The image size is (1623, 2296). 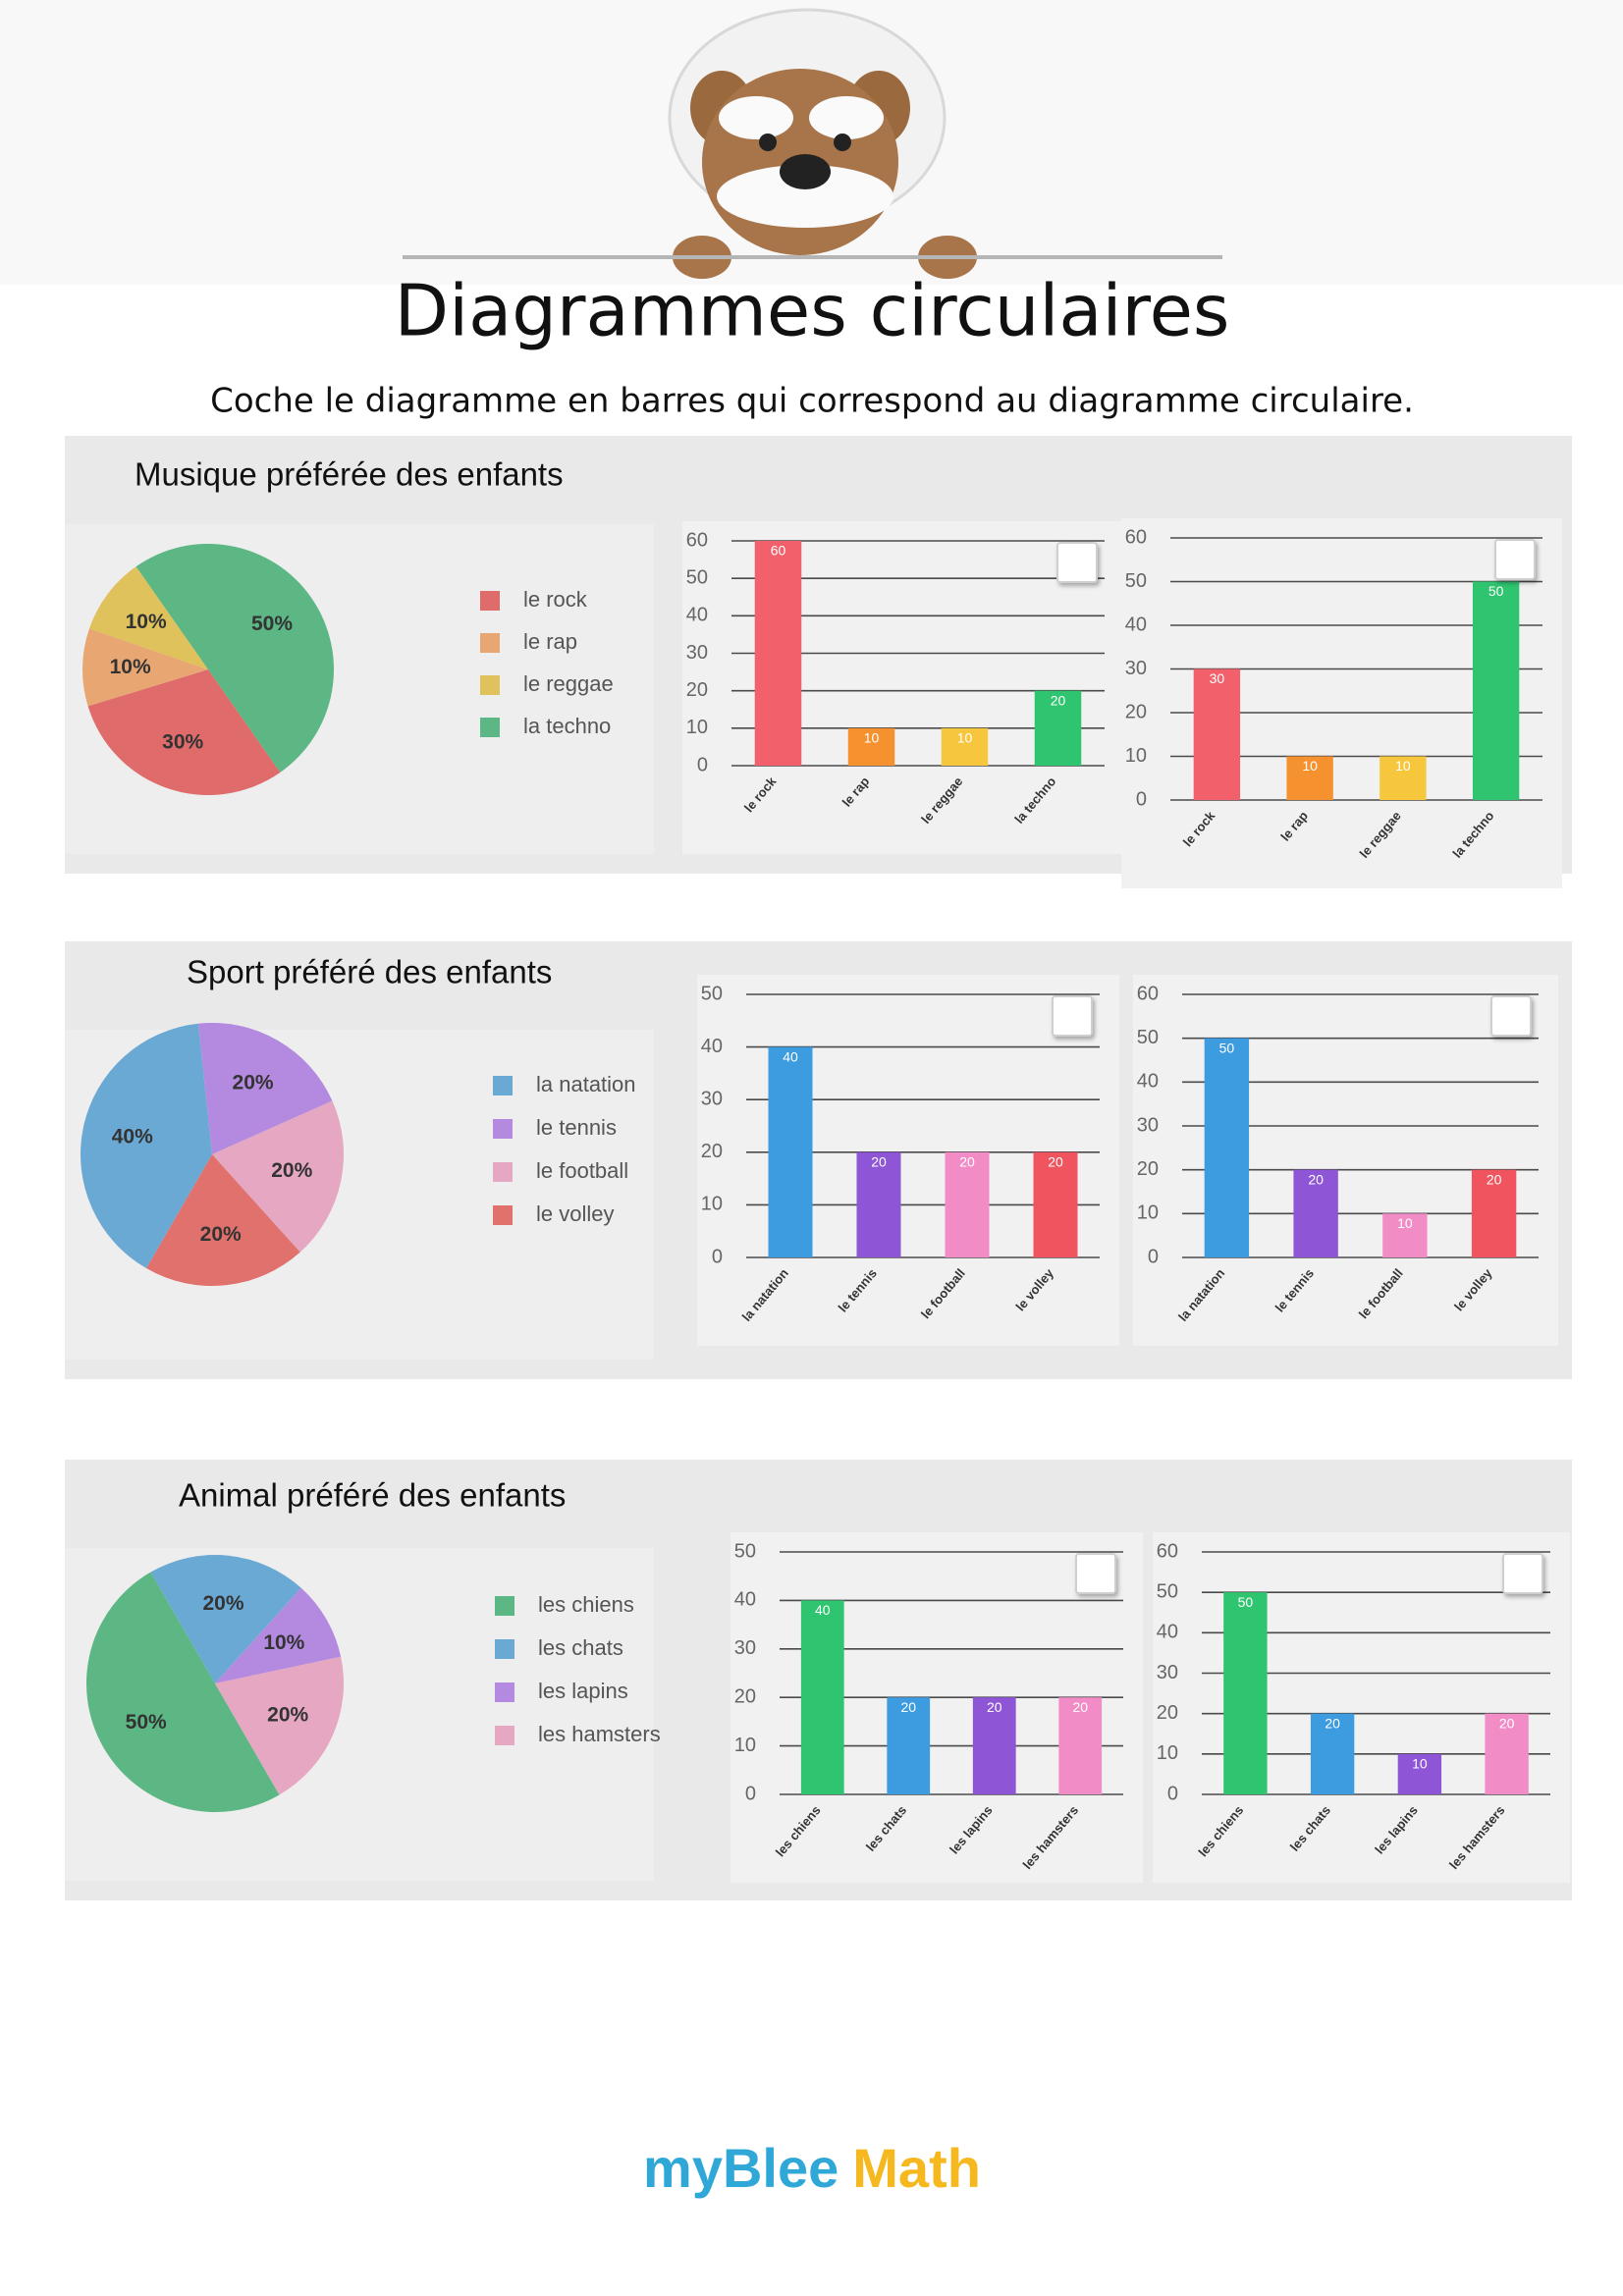 What do you see at coordinates (586, 1605) in the screenshot?
I see `legend-label: les chiens` at bounding box center [586, 1605].